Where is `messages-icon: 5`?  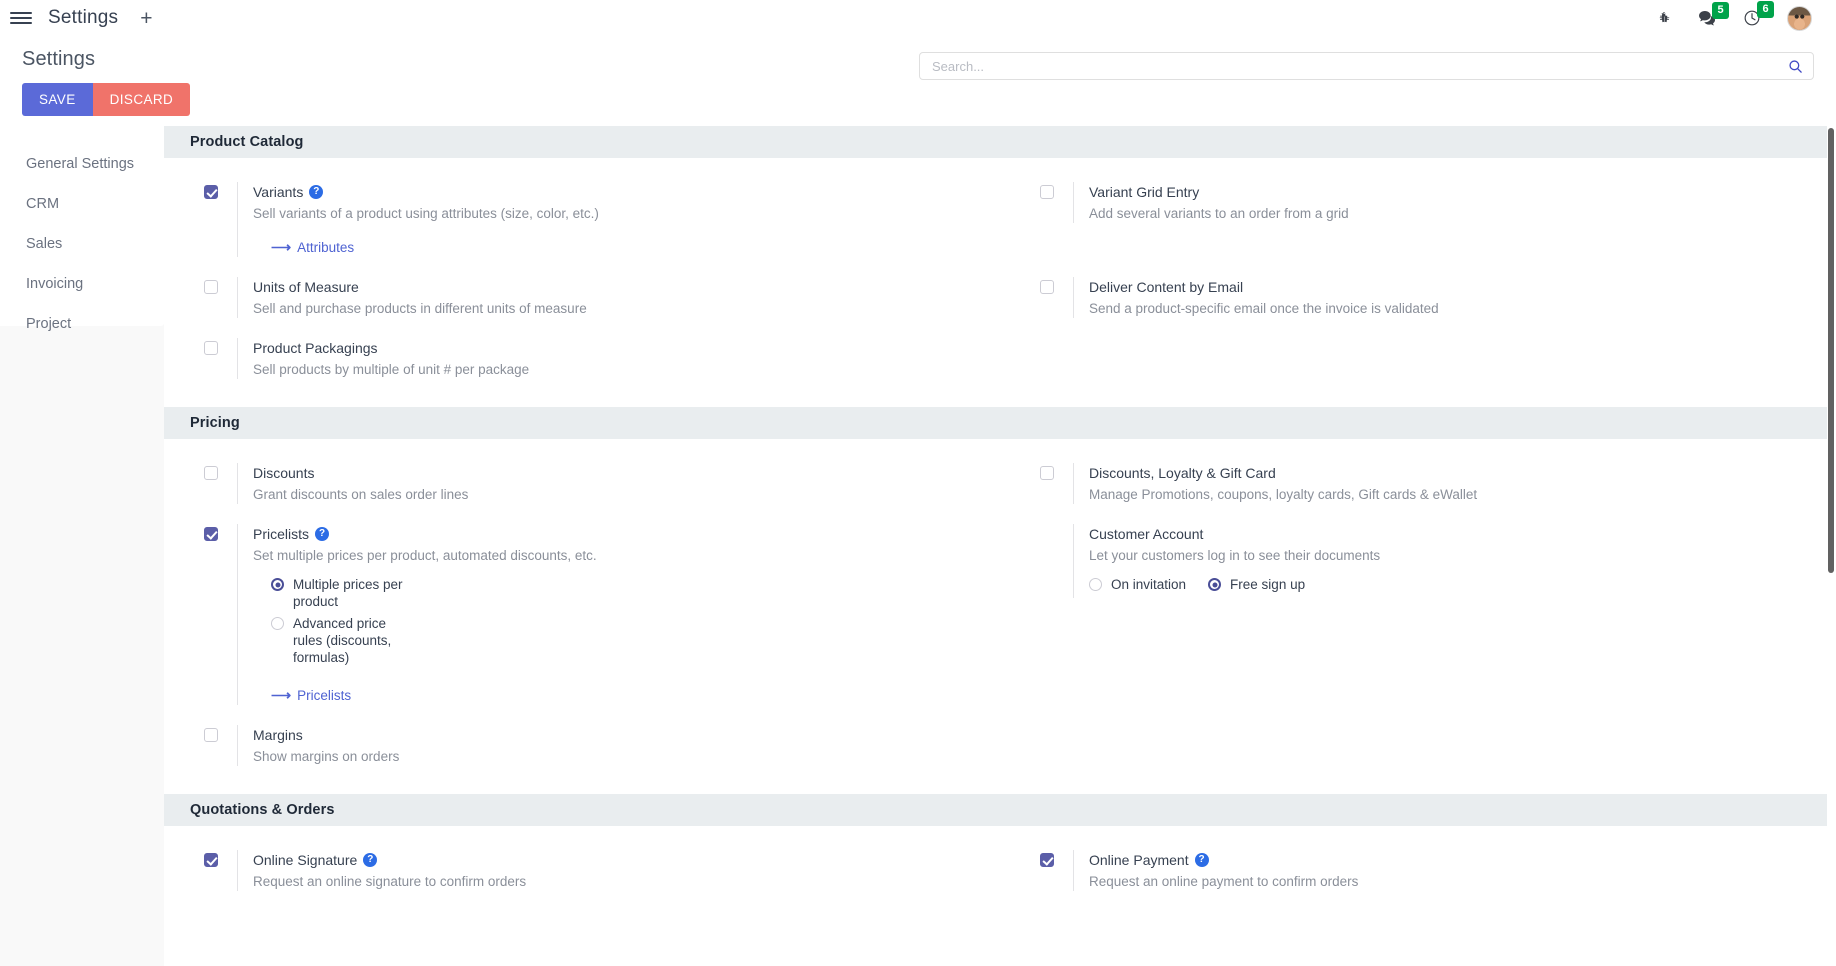
messages-icon: 5 is located at coordinates (1713, 14).